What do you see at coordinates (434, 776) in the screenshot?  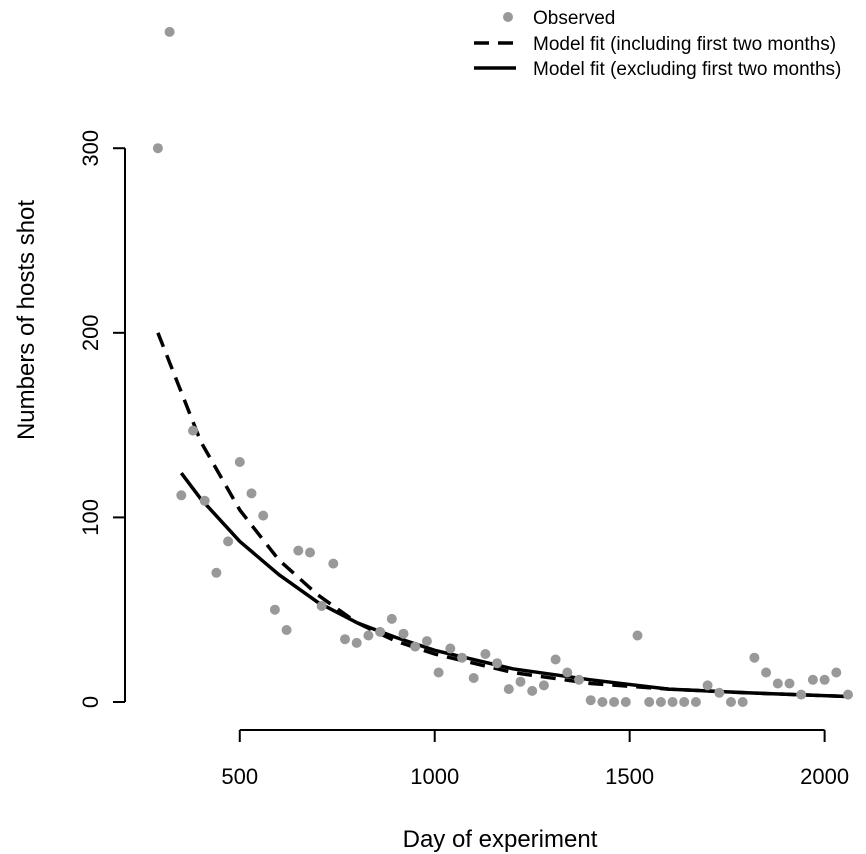 I see `x-tick-label: 1000` at bounding box center [434, 776].